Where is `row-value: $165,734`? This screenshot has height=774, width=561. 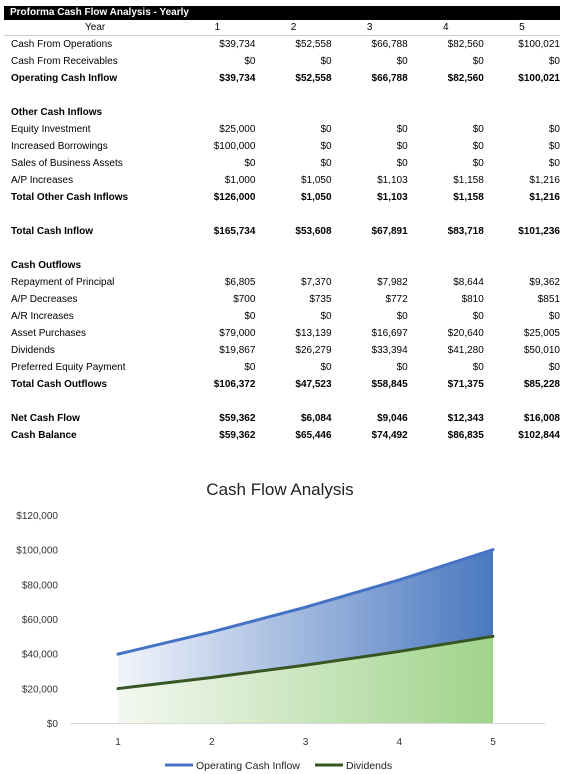
row-value: $165,734 is located at coordinates (234, 231).